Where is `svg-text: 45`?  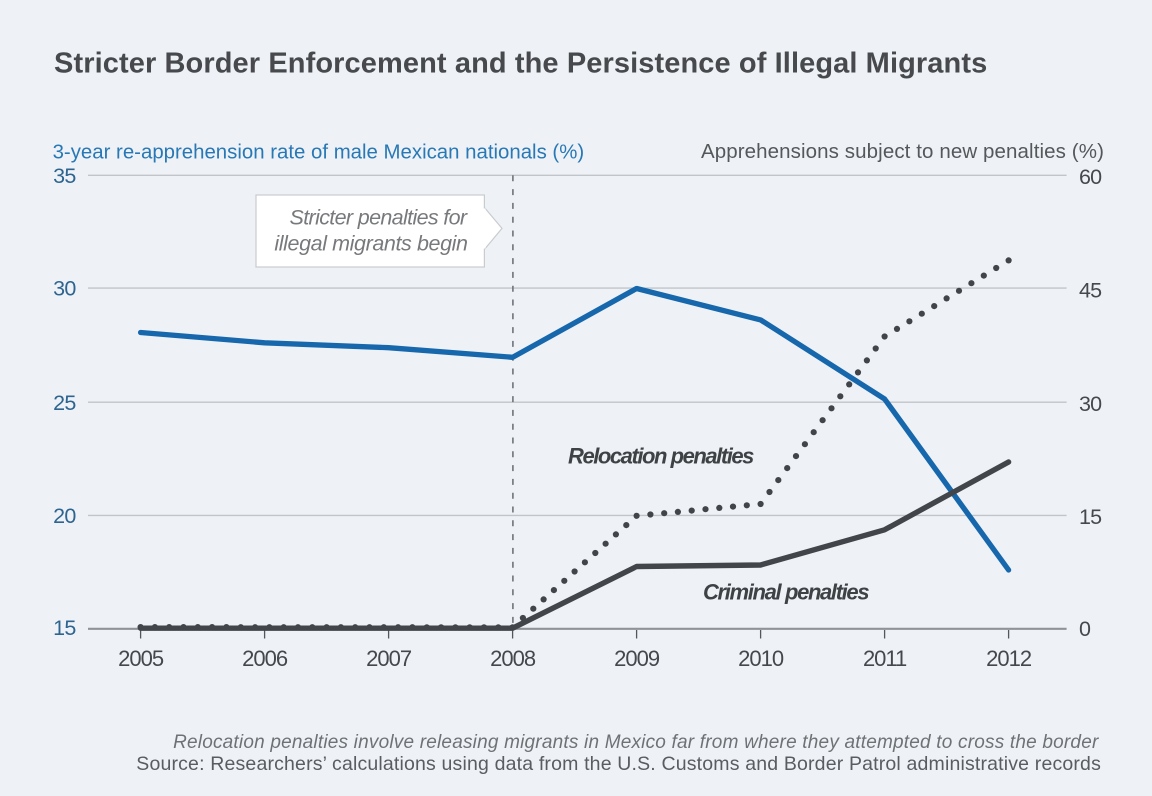
svg-text: 45 is located at coordinates (1090, 290).